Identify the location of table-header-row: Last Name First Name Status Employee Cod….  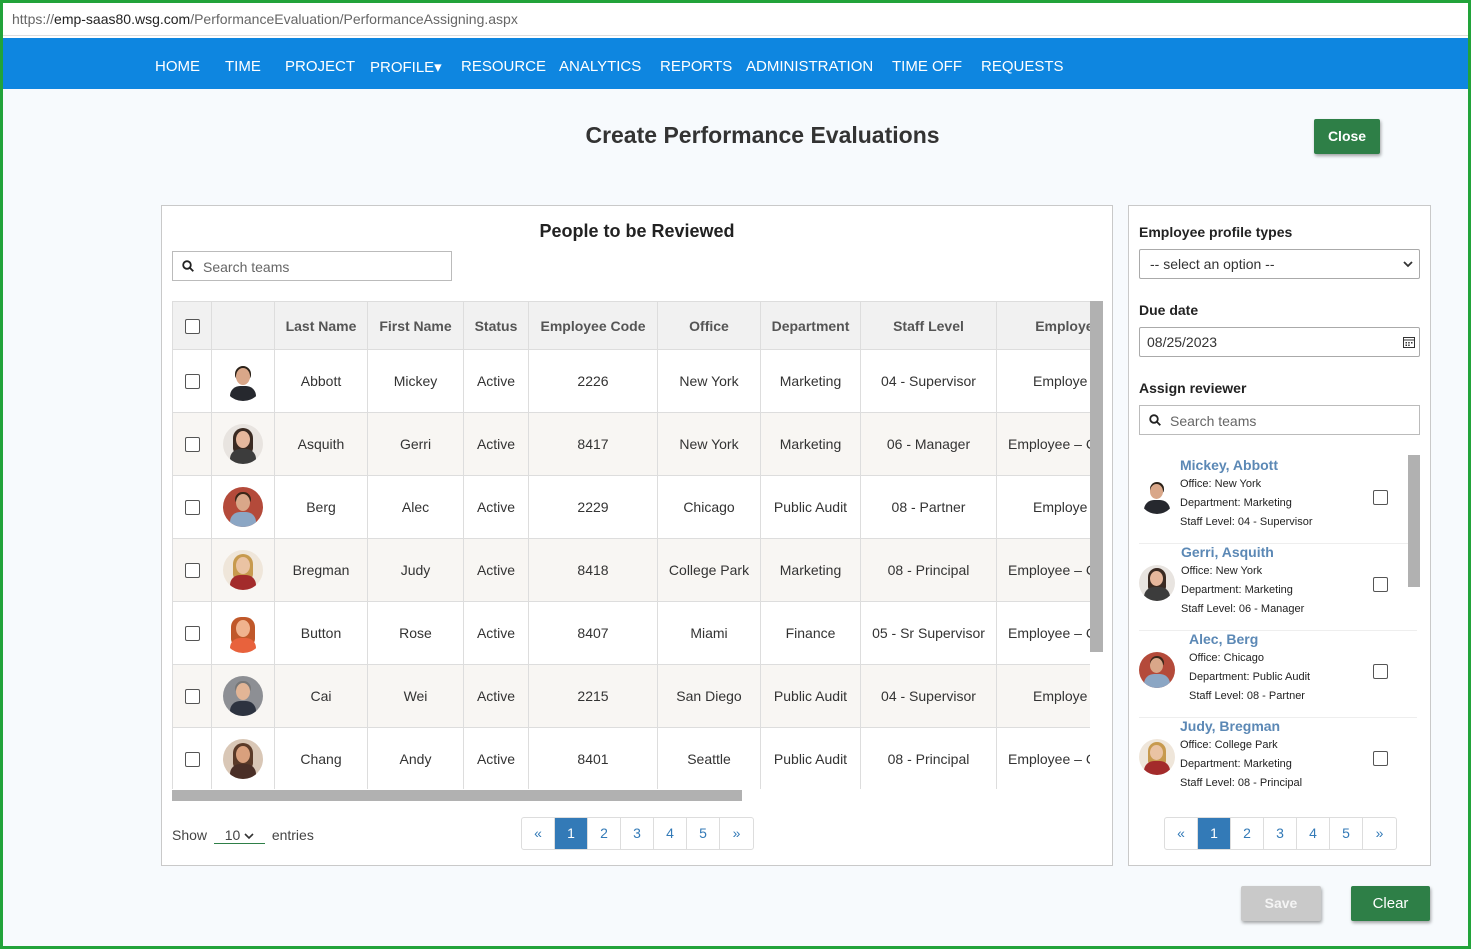
(631, 325).